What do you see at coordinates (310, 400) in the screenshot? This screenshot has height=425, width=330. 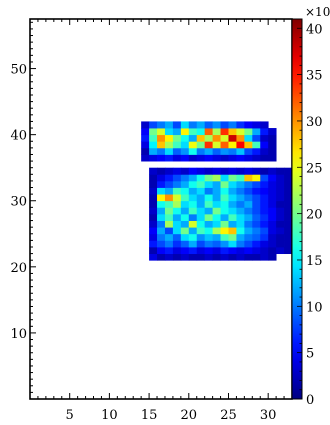 I see `colorbar-tick-label: 0` at bounding box center [310, 400].